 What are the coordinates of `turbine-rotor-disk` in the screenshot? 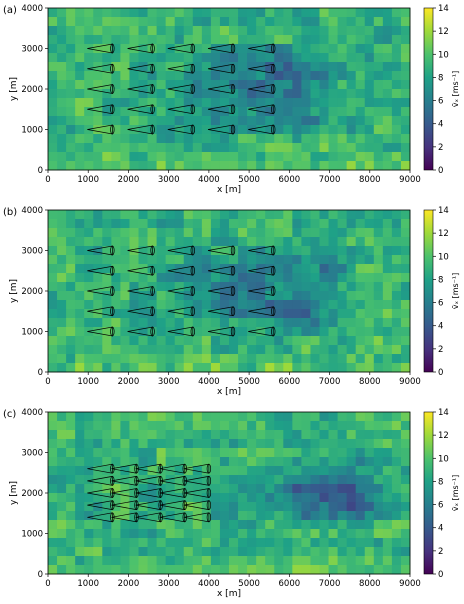 It's located at (261, 68).